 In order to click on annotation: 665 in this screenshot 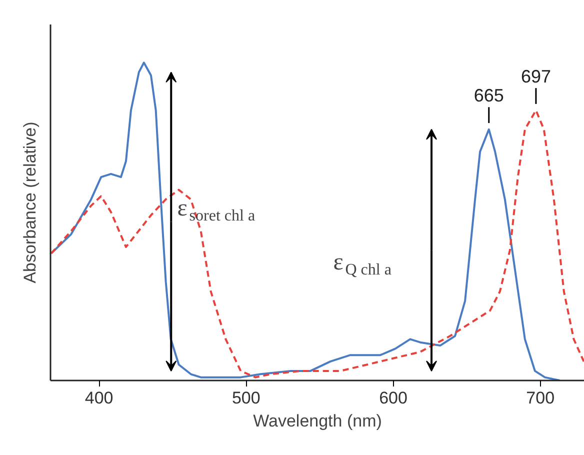, I will do `click(489, 95)`.